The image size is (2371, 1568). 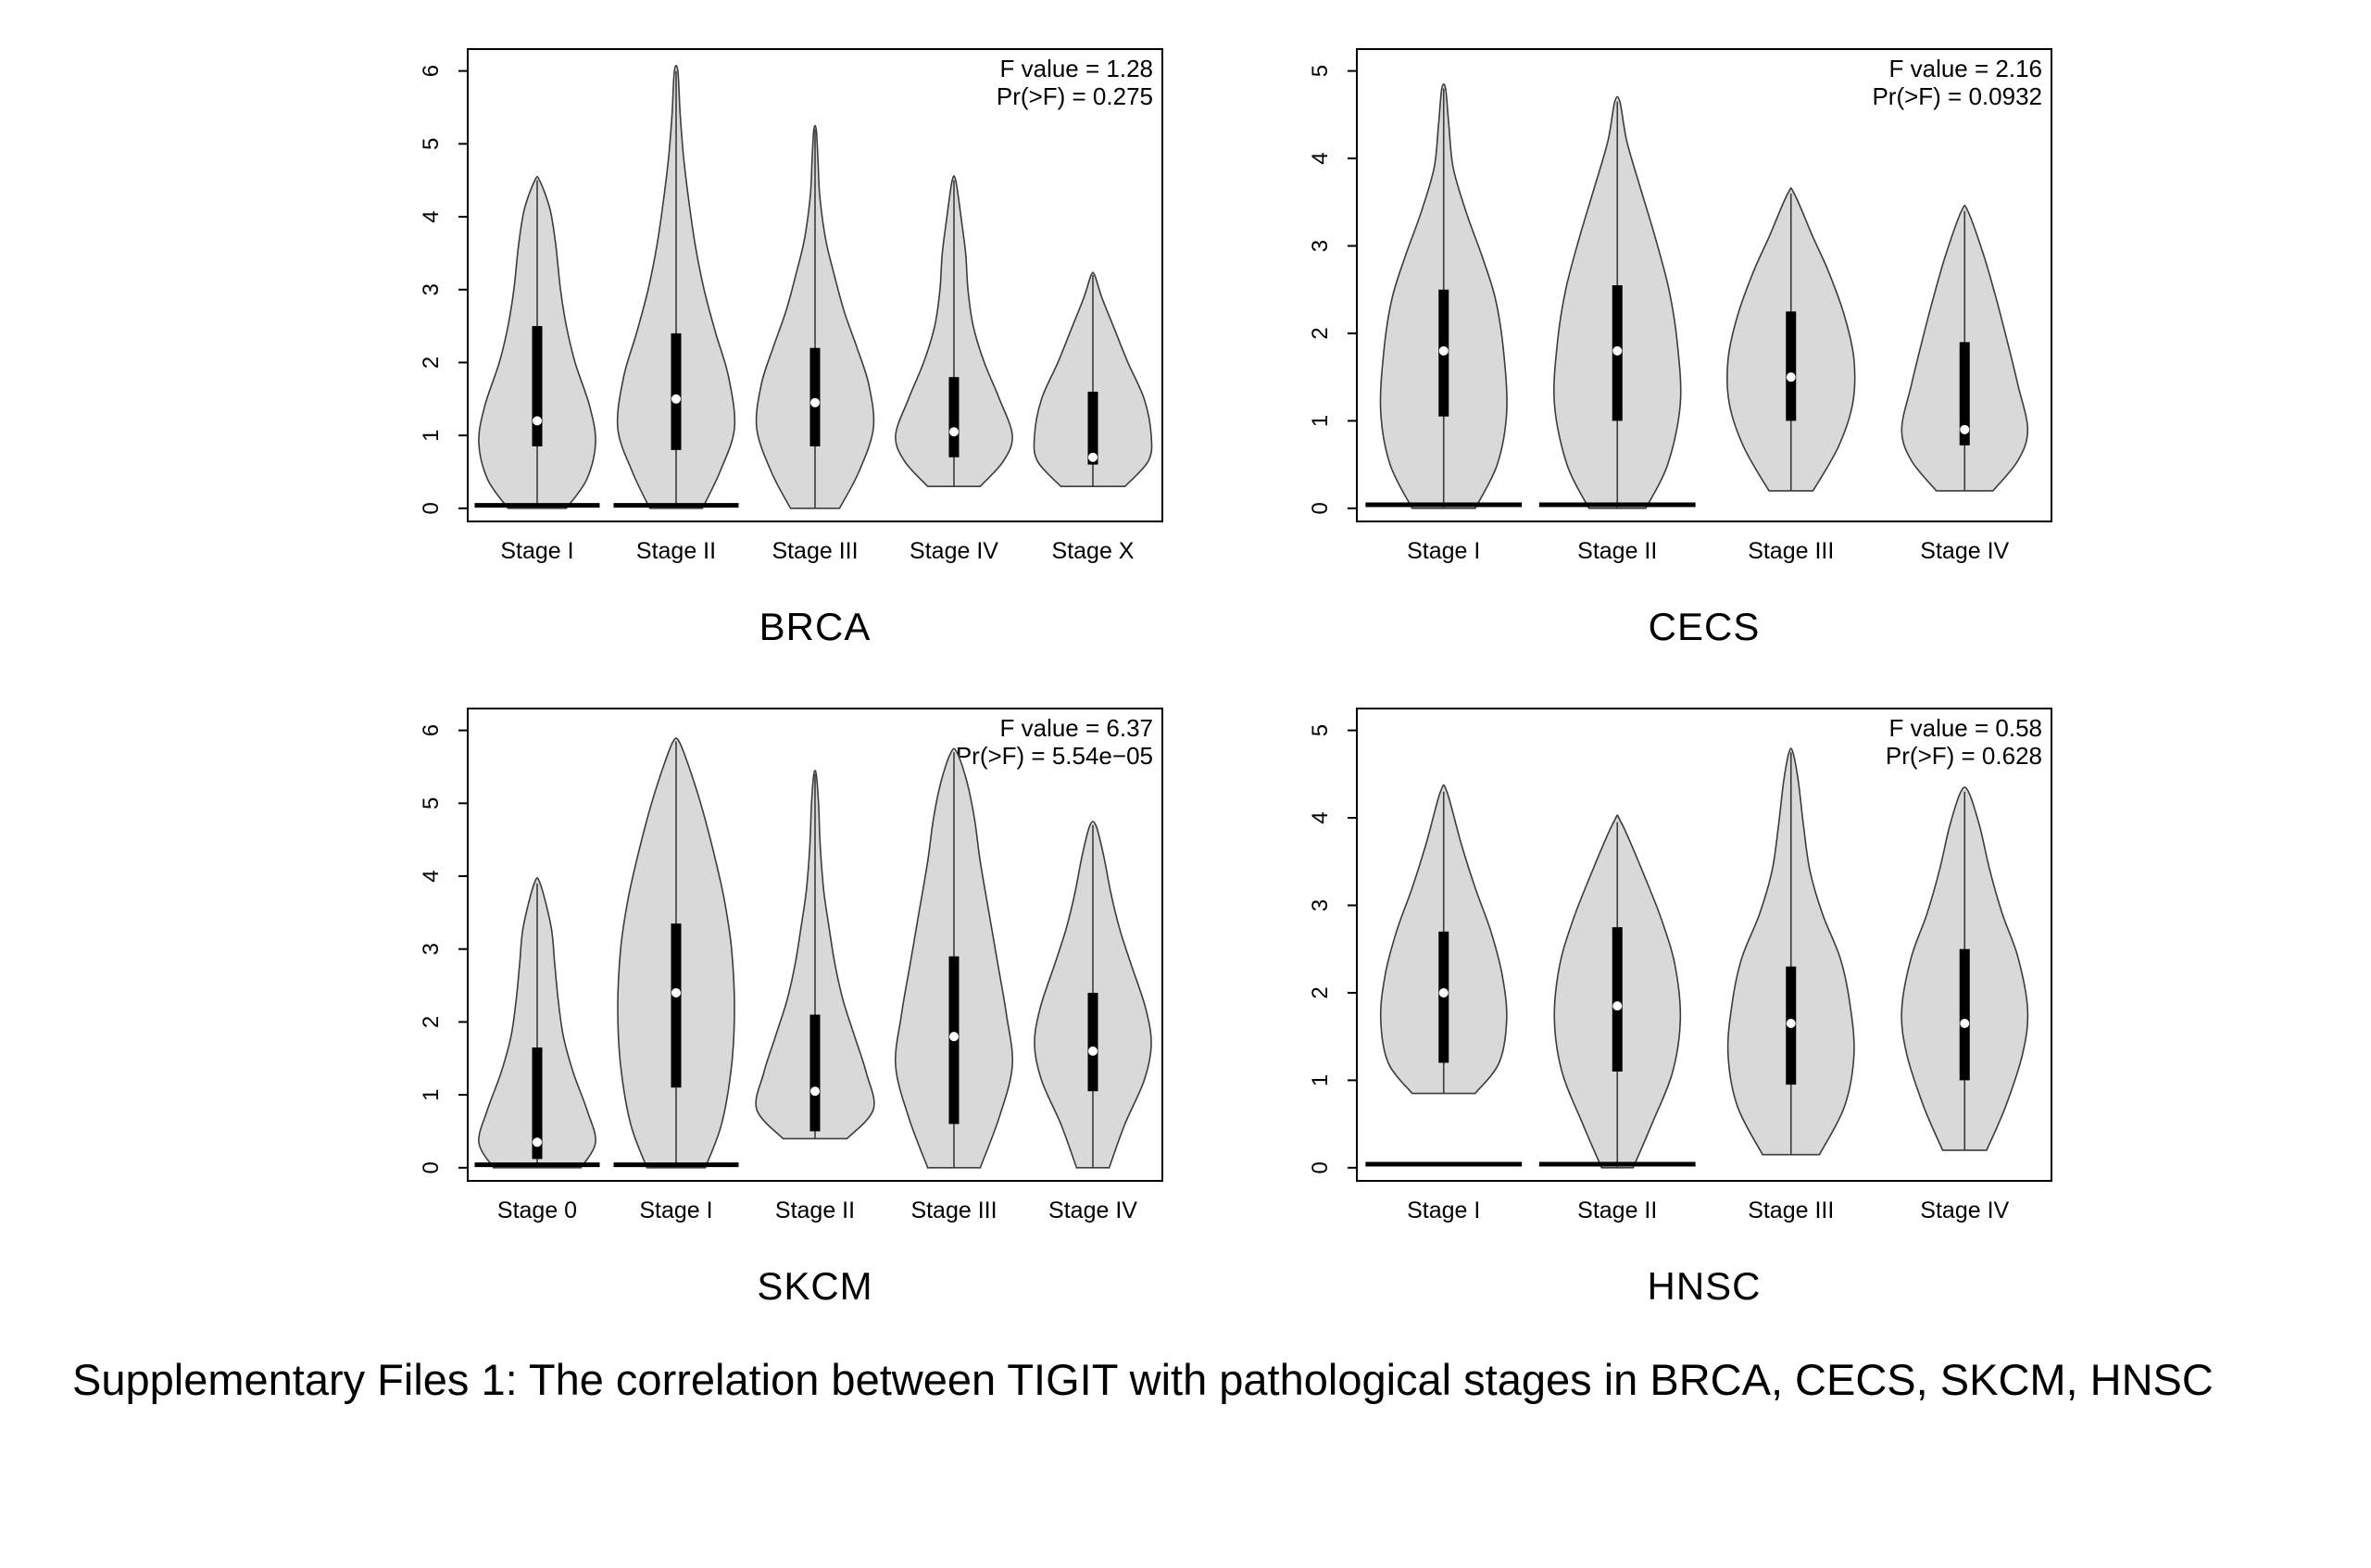 I want to click on x-category-label: Stage X, so click(x=1093, y=551).